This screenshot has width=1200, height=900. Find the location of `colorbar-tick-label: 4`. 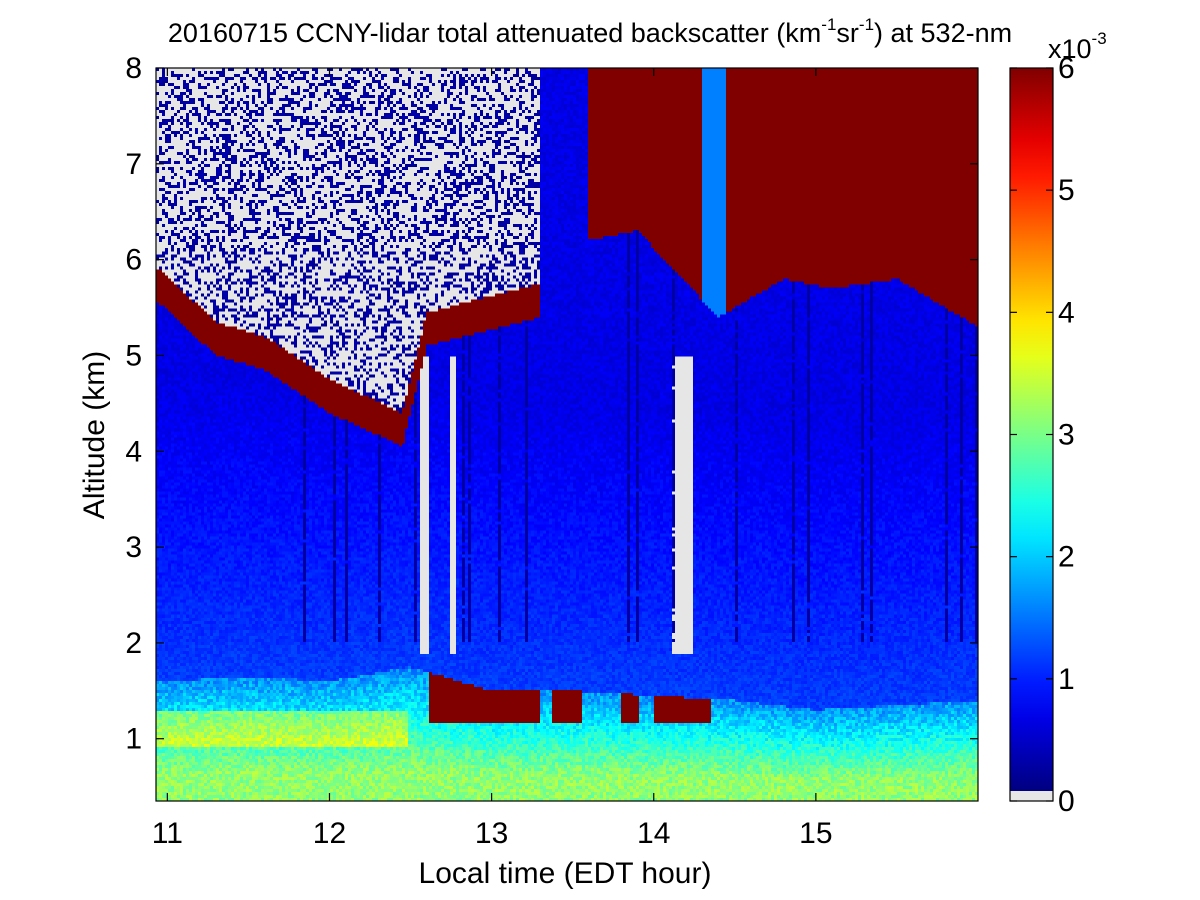

colorbar-tick-label: 4 is located at coordinates (1066, 312).